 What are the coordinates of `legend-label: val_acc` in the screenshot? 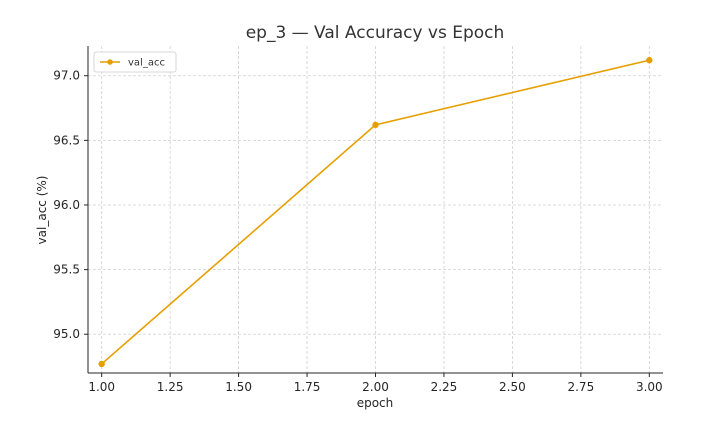 It's located at (146, 63).